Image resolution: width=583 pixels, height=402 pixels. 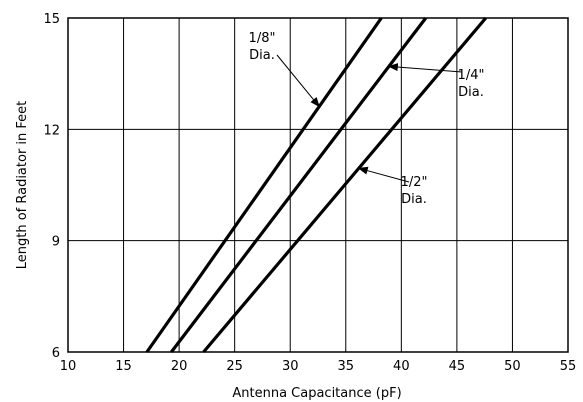 I want to click on y-tick-label: 12, so click(x=51, y=130).